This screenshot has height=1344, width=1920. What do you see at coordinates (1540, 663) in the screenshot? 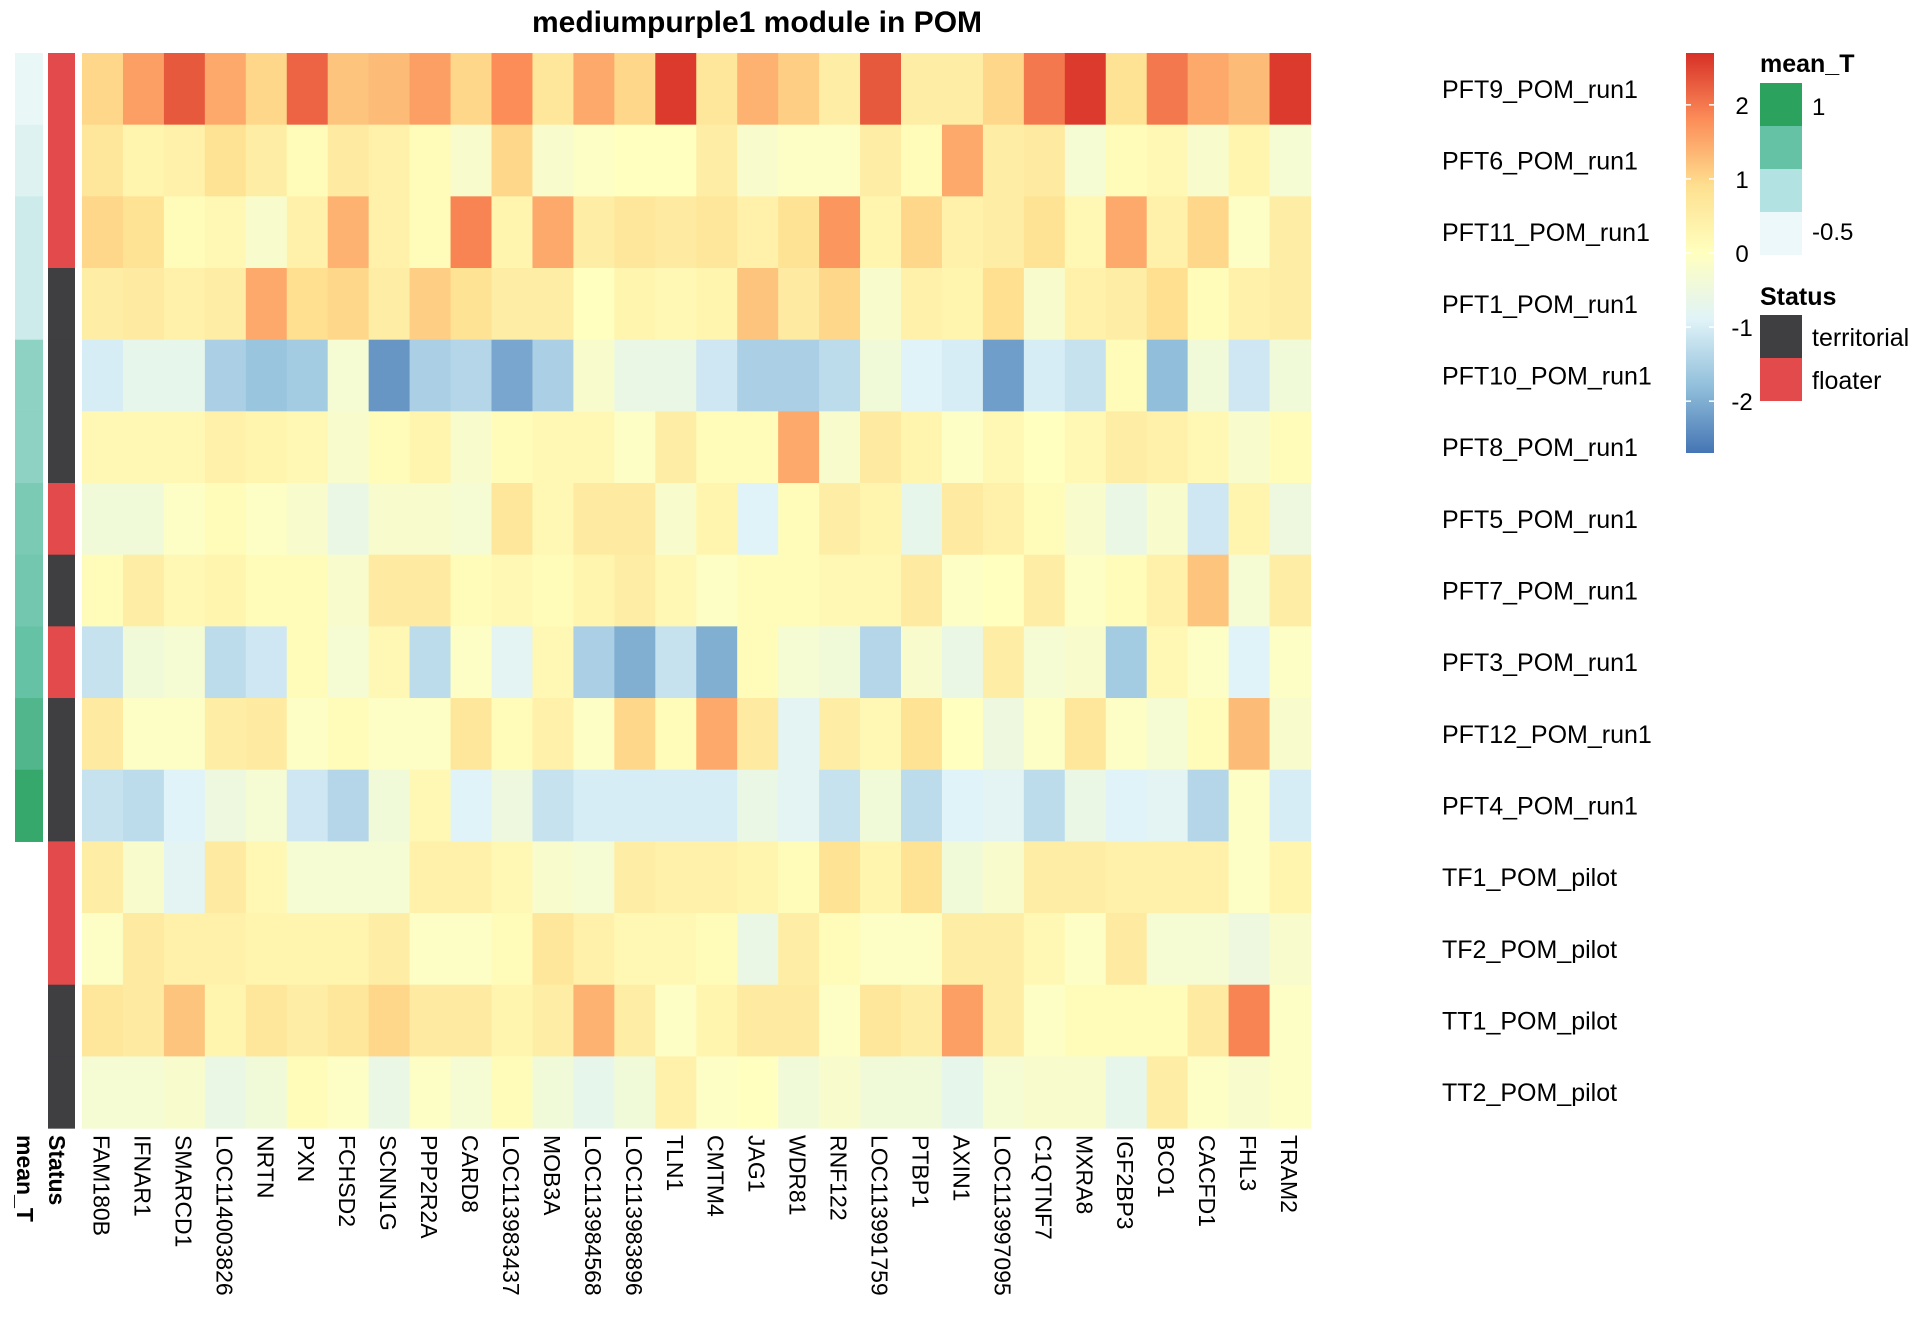
I see `row-label: PFT3_POM_run1` at bounding box center [1540, 663].